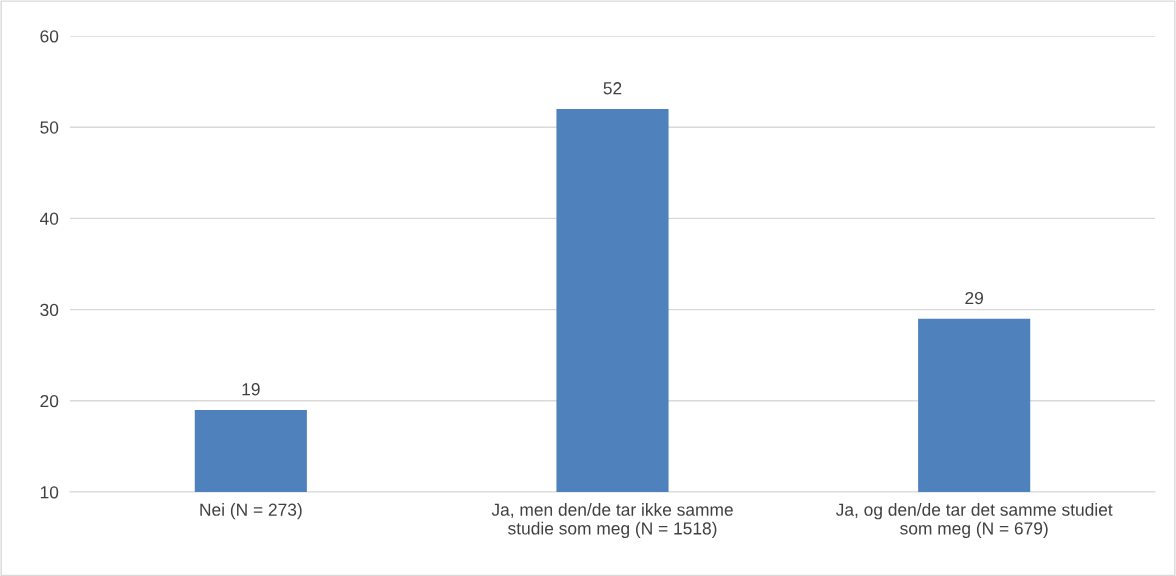 This screenshot has height=576, width=1176. What do you see at coordinates (974, 520) in the screenshot?
I see `x-tick-label: Ja, og den/de tar det samme studiet som meg (N = 679)` at bounding box center [974, 520].